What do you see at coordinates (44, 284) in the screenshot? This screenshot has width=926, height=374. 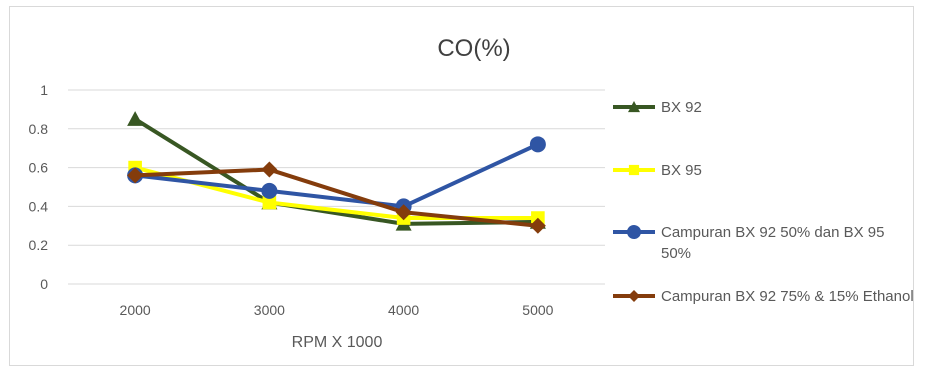 I see `y-tick-label: 0` at bounding box center [44, 284].